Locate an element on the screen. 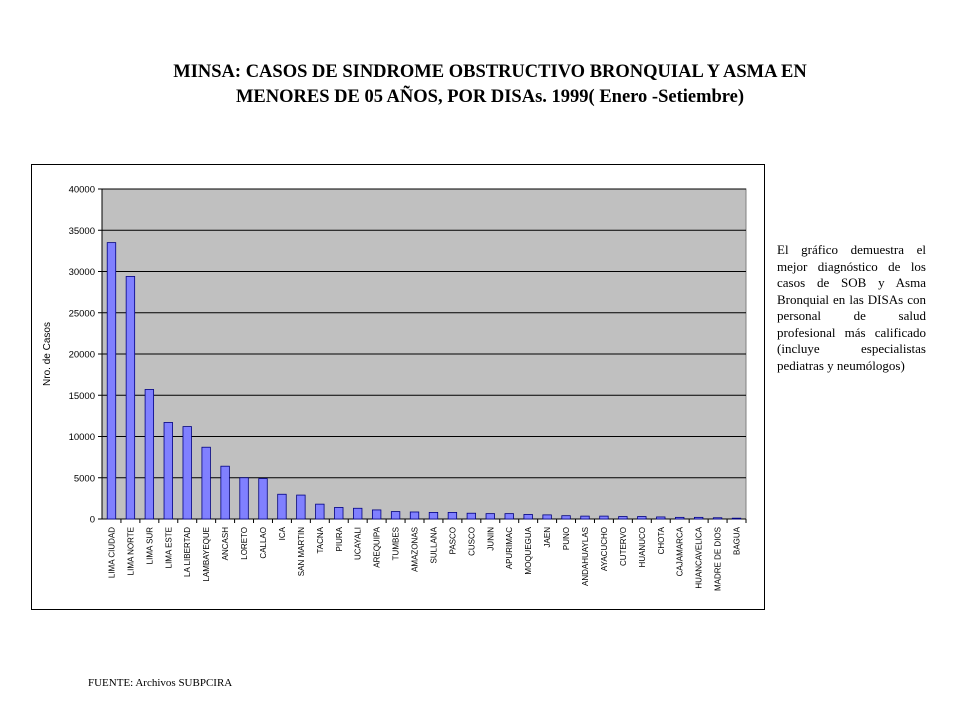 This screenshot has width=960, height=720. x-tick-label: BAGUA is located at coordinates (737, 540).